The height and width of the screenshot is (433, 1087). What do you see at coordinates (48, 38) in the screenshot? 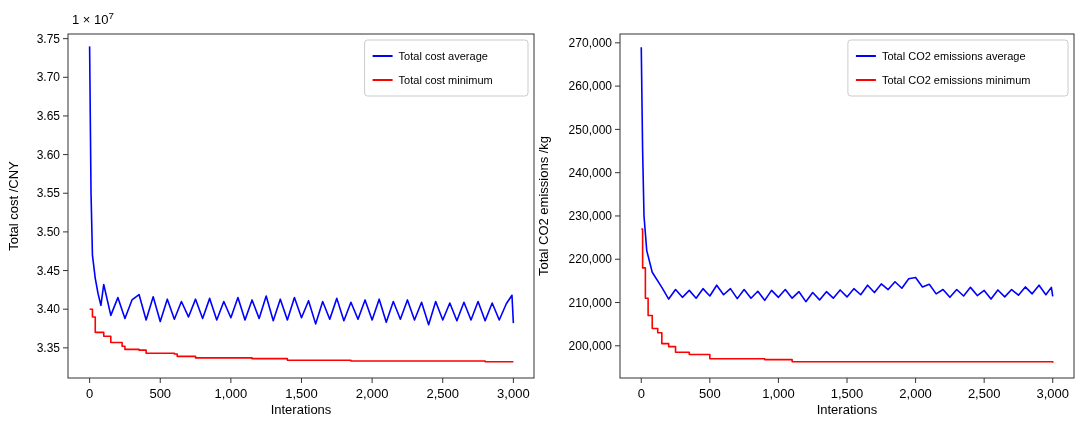
I see `y-tick-label: 3.75` at bounding box center [48, 38].